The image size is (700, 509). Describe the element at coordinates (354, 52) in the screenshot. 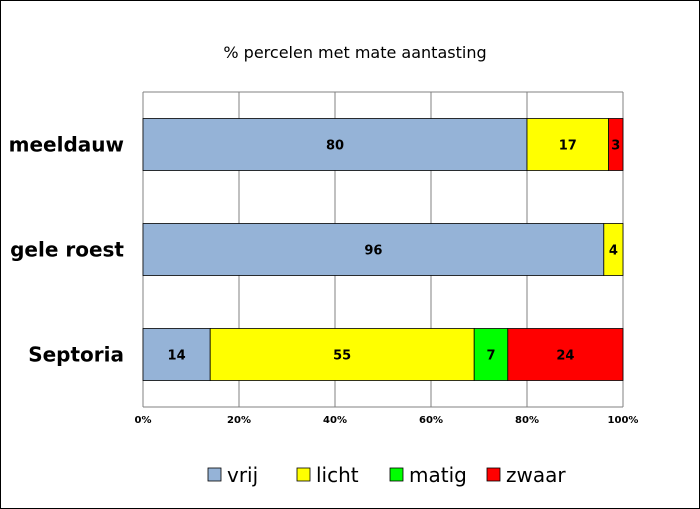

I see `chart-title: % percelen met mate aantasting` at that location.